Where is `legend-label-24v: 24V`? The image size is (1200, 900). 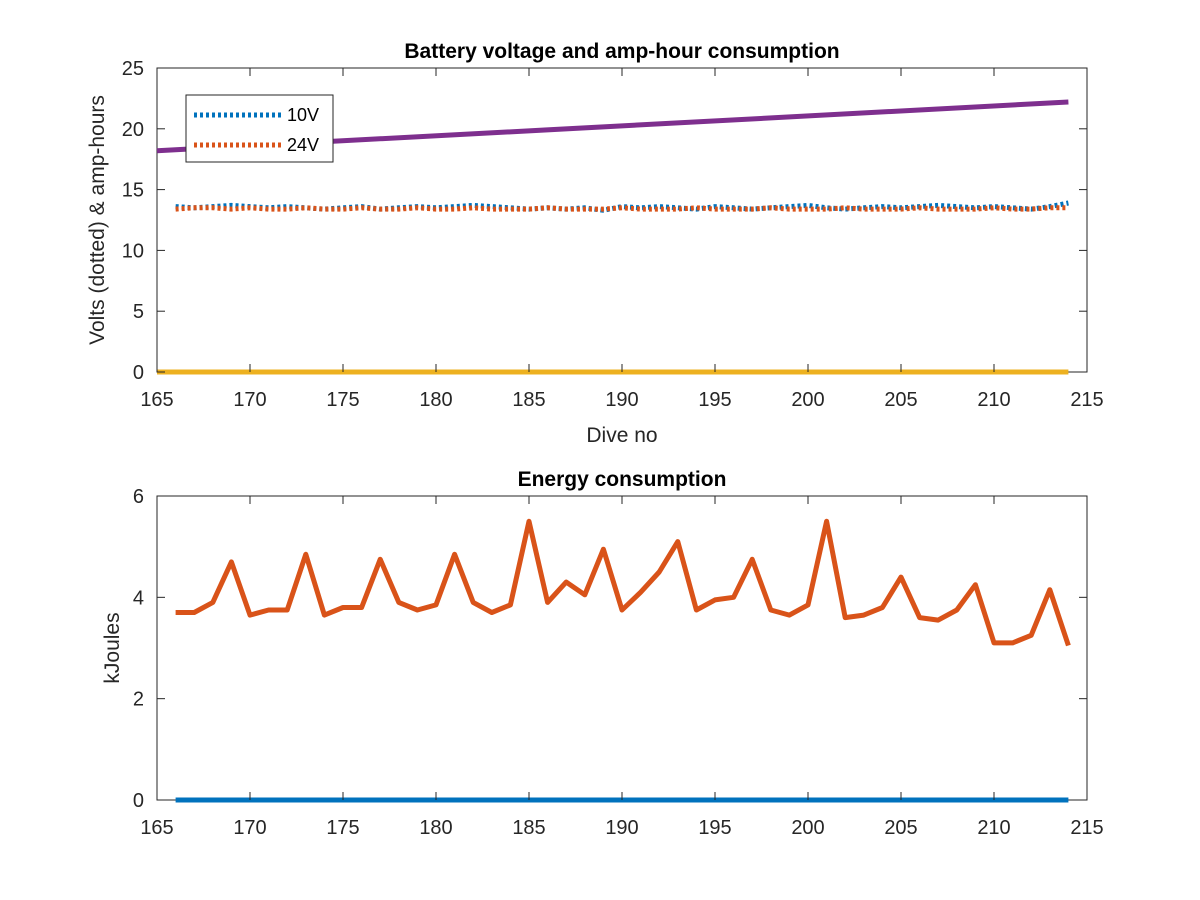
legend-label-24v: 24V is located at coordinates (303, 145).